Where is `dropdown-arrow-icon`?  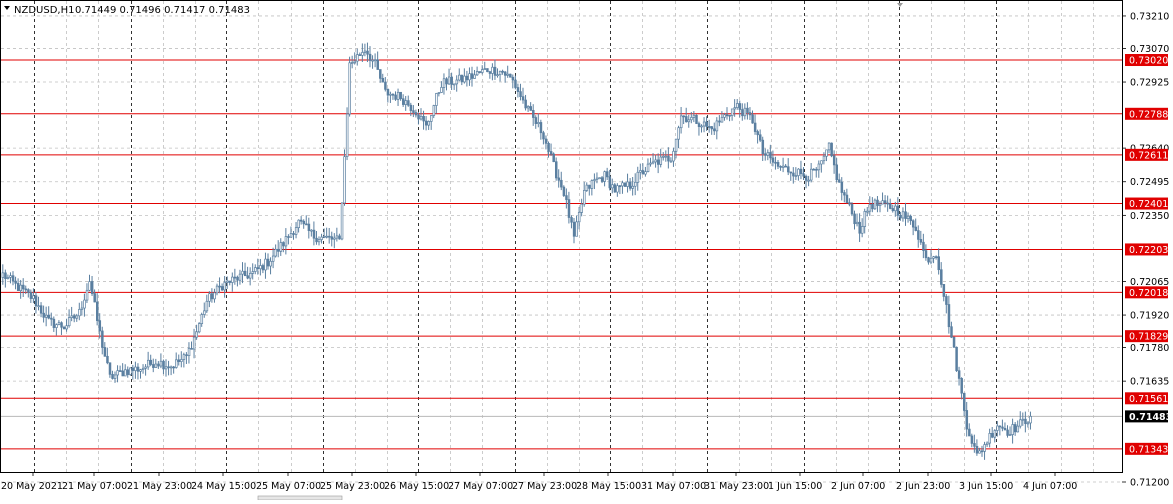
dropdown-arrow-icon is located at coordinates (7, 8).